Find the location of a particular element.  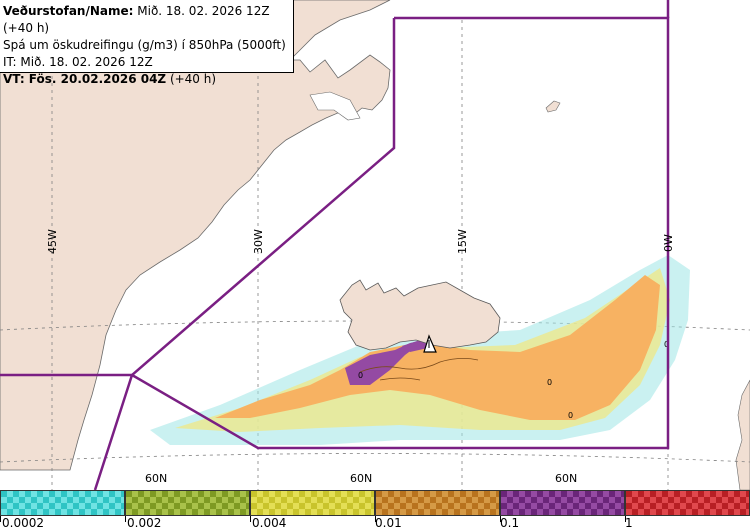

jan-mayen-island is located at coordinates (553, 106).